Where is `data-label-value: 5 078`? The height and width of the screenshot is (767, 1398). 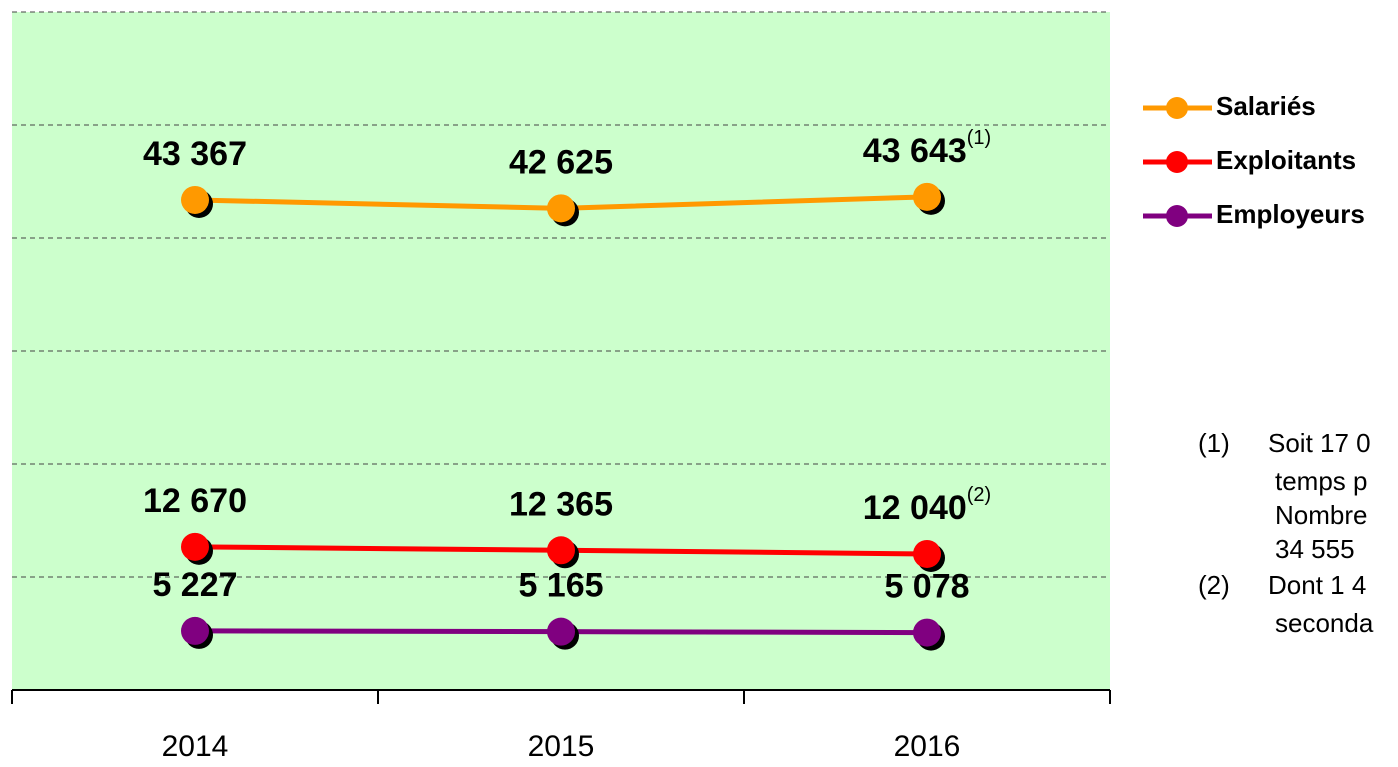
data-label-value: 5 078 is located at coordinates (926, 587).